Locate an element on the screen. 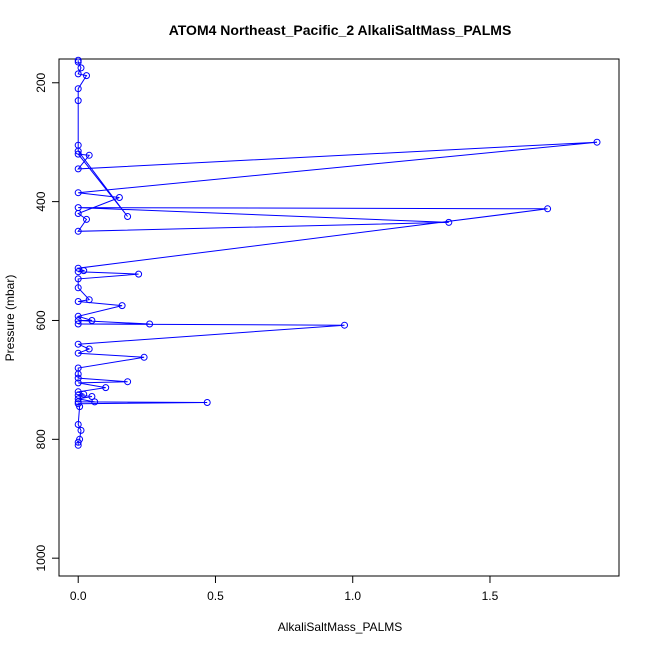 The width and height of the screenshot is (650, 650). y-tick-label: 200 is located at coordinates (41, 82).